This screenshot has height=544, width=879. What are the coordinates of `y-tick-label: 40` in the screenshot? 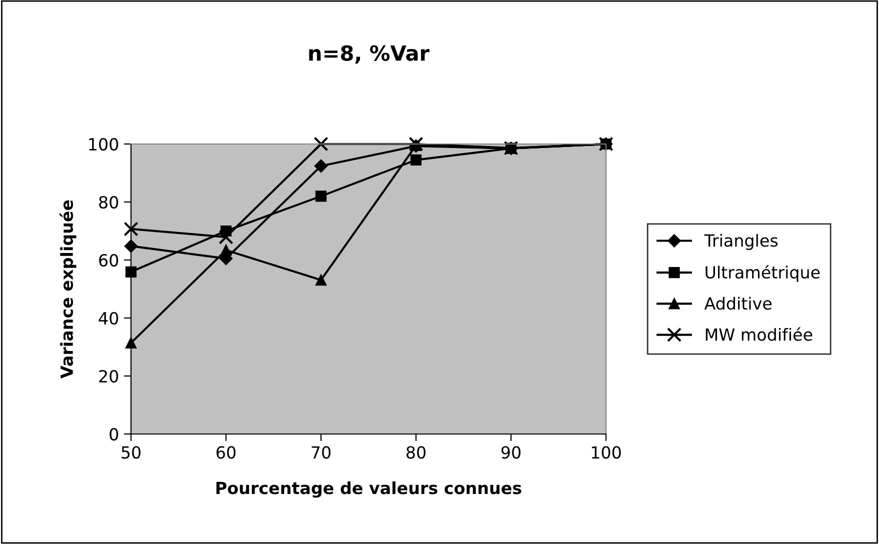 It's located at (108, 318).